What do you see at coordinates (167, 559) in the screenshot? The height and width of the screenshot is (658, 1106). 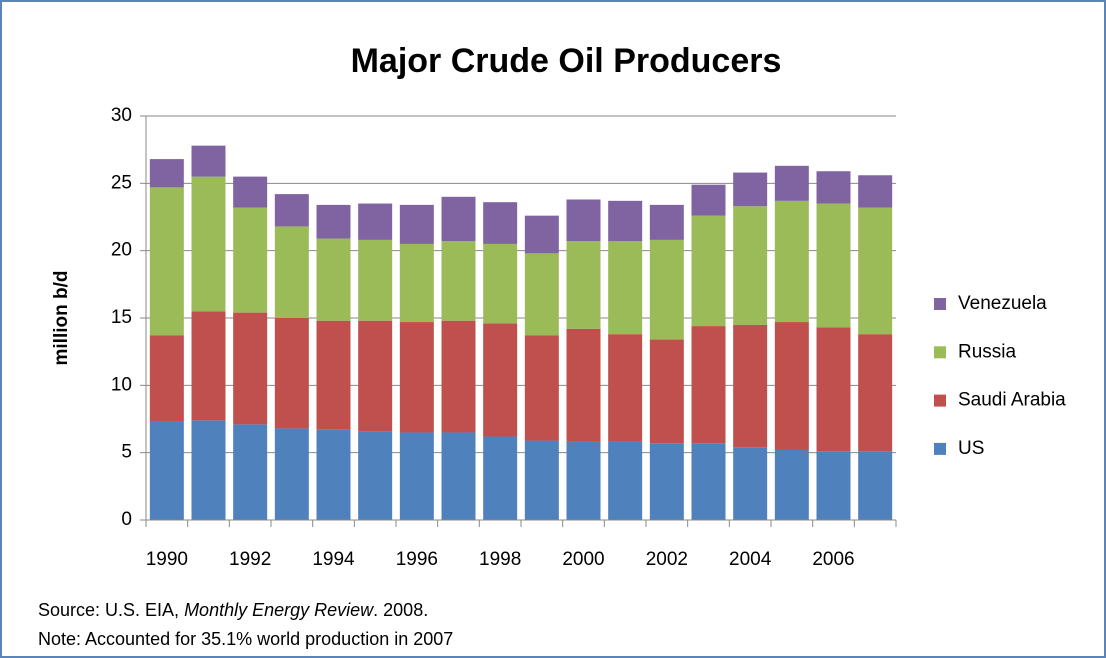 I see `x-tick-label: 1990` at bounding box center [167, 559].